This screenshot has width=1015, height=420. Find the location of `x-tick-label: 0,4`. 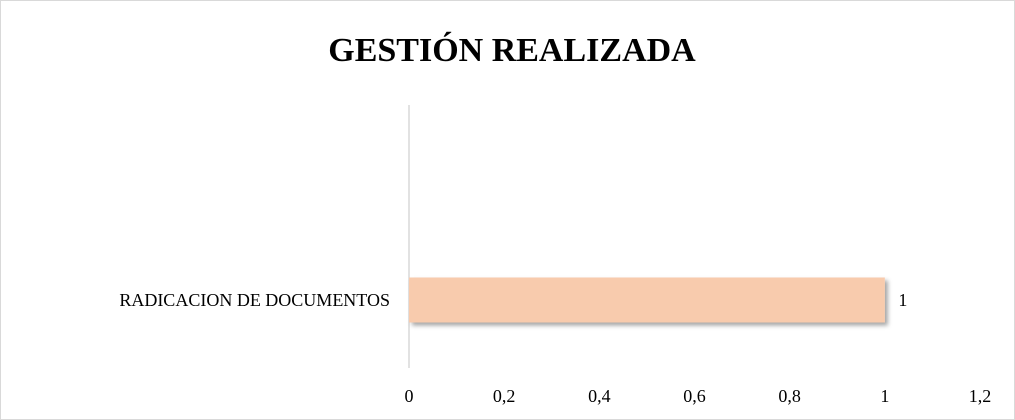

x-tick-label: 0,4 is located at coordinates (599, 396).